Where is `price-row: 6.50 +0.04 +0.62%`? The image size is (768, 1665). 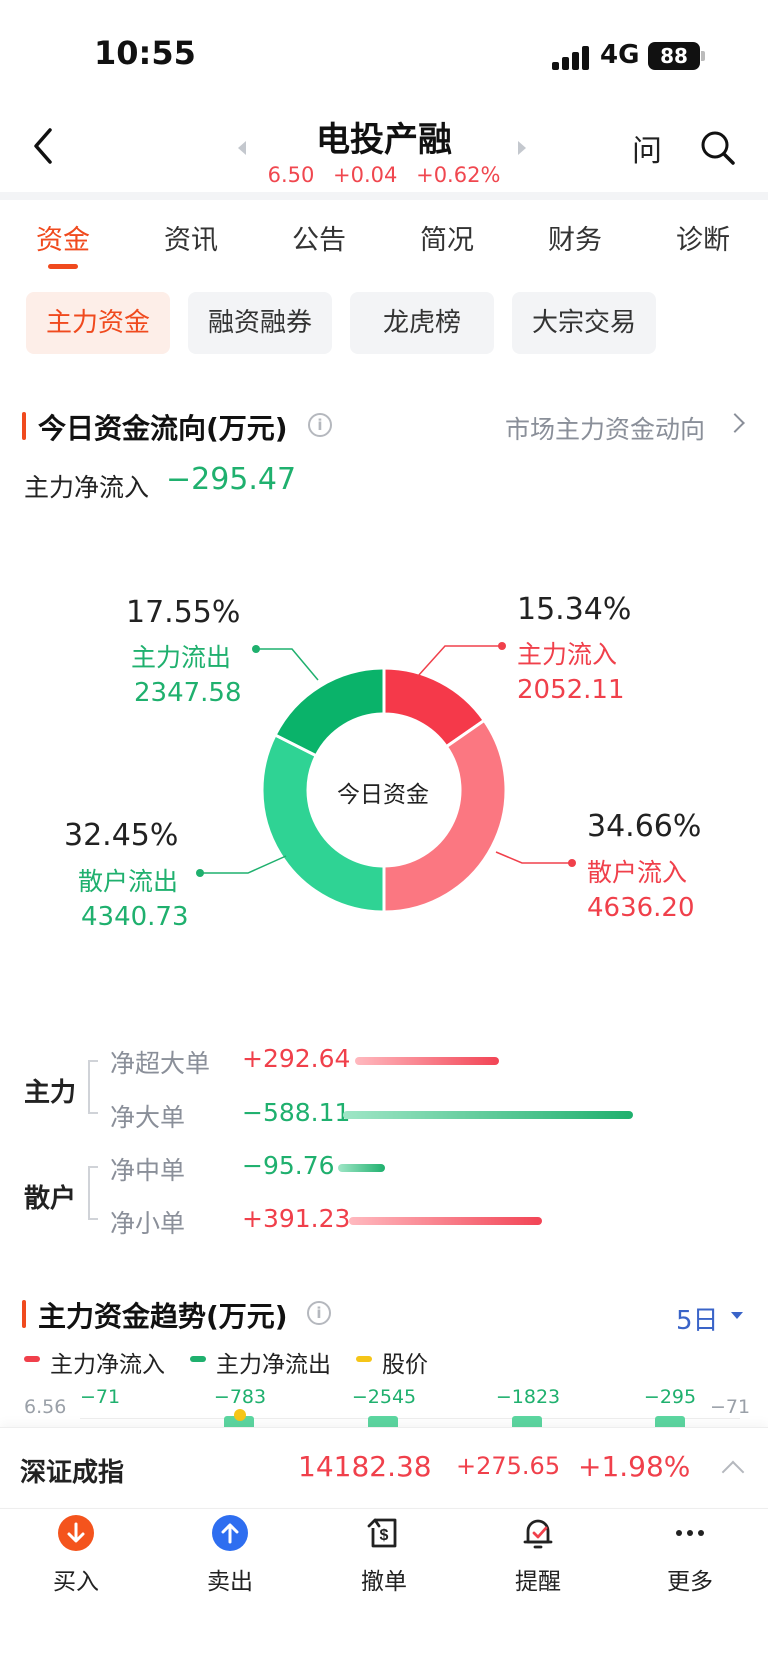
price-row: 6.50 +0.04 +0.62% is located at coordinates (384, 175).